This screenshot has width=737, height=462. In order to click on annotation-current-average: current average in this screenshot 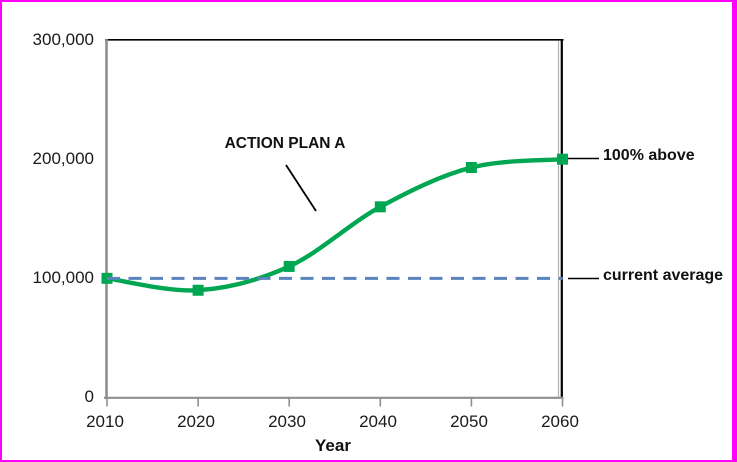, I will do `click(663, 275)`.